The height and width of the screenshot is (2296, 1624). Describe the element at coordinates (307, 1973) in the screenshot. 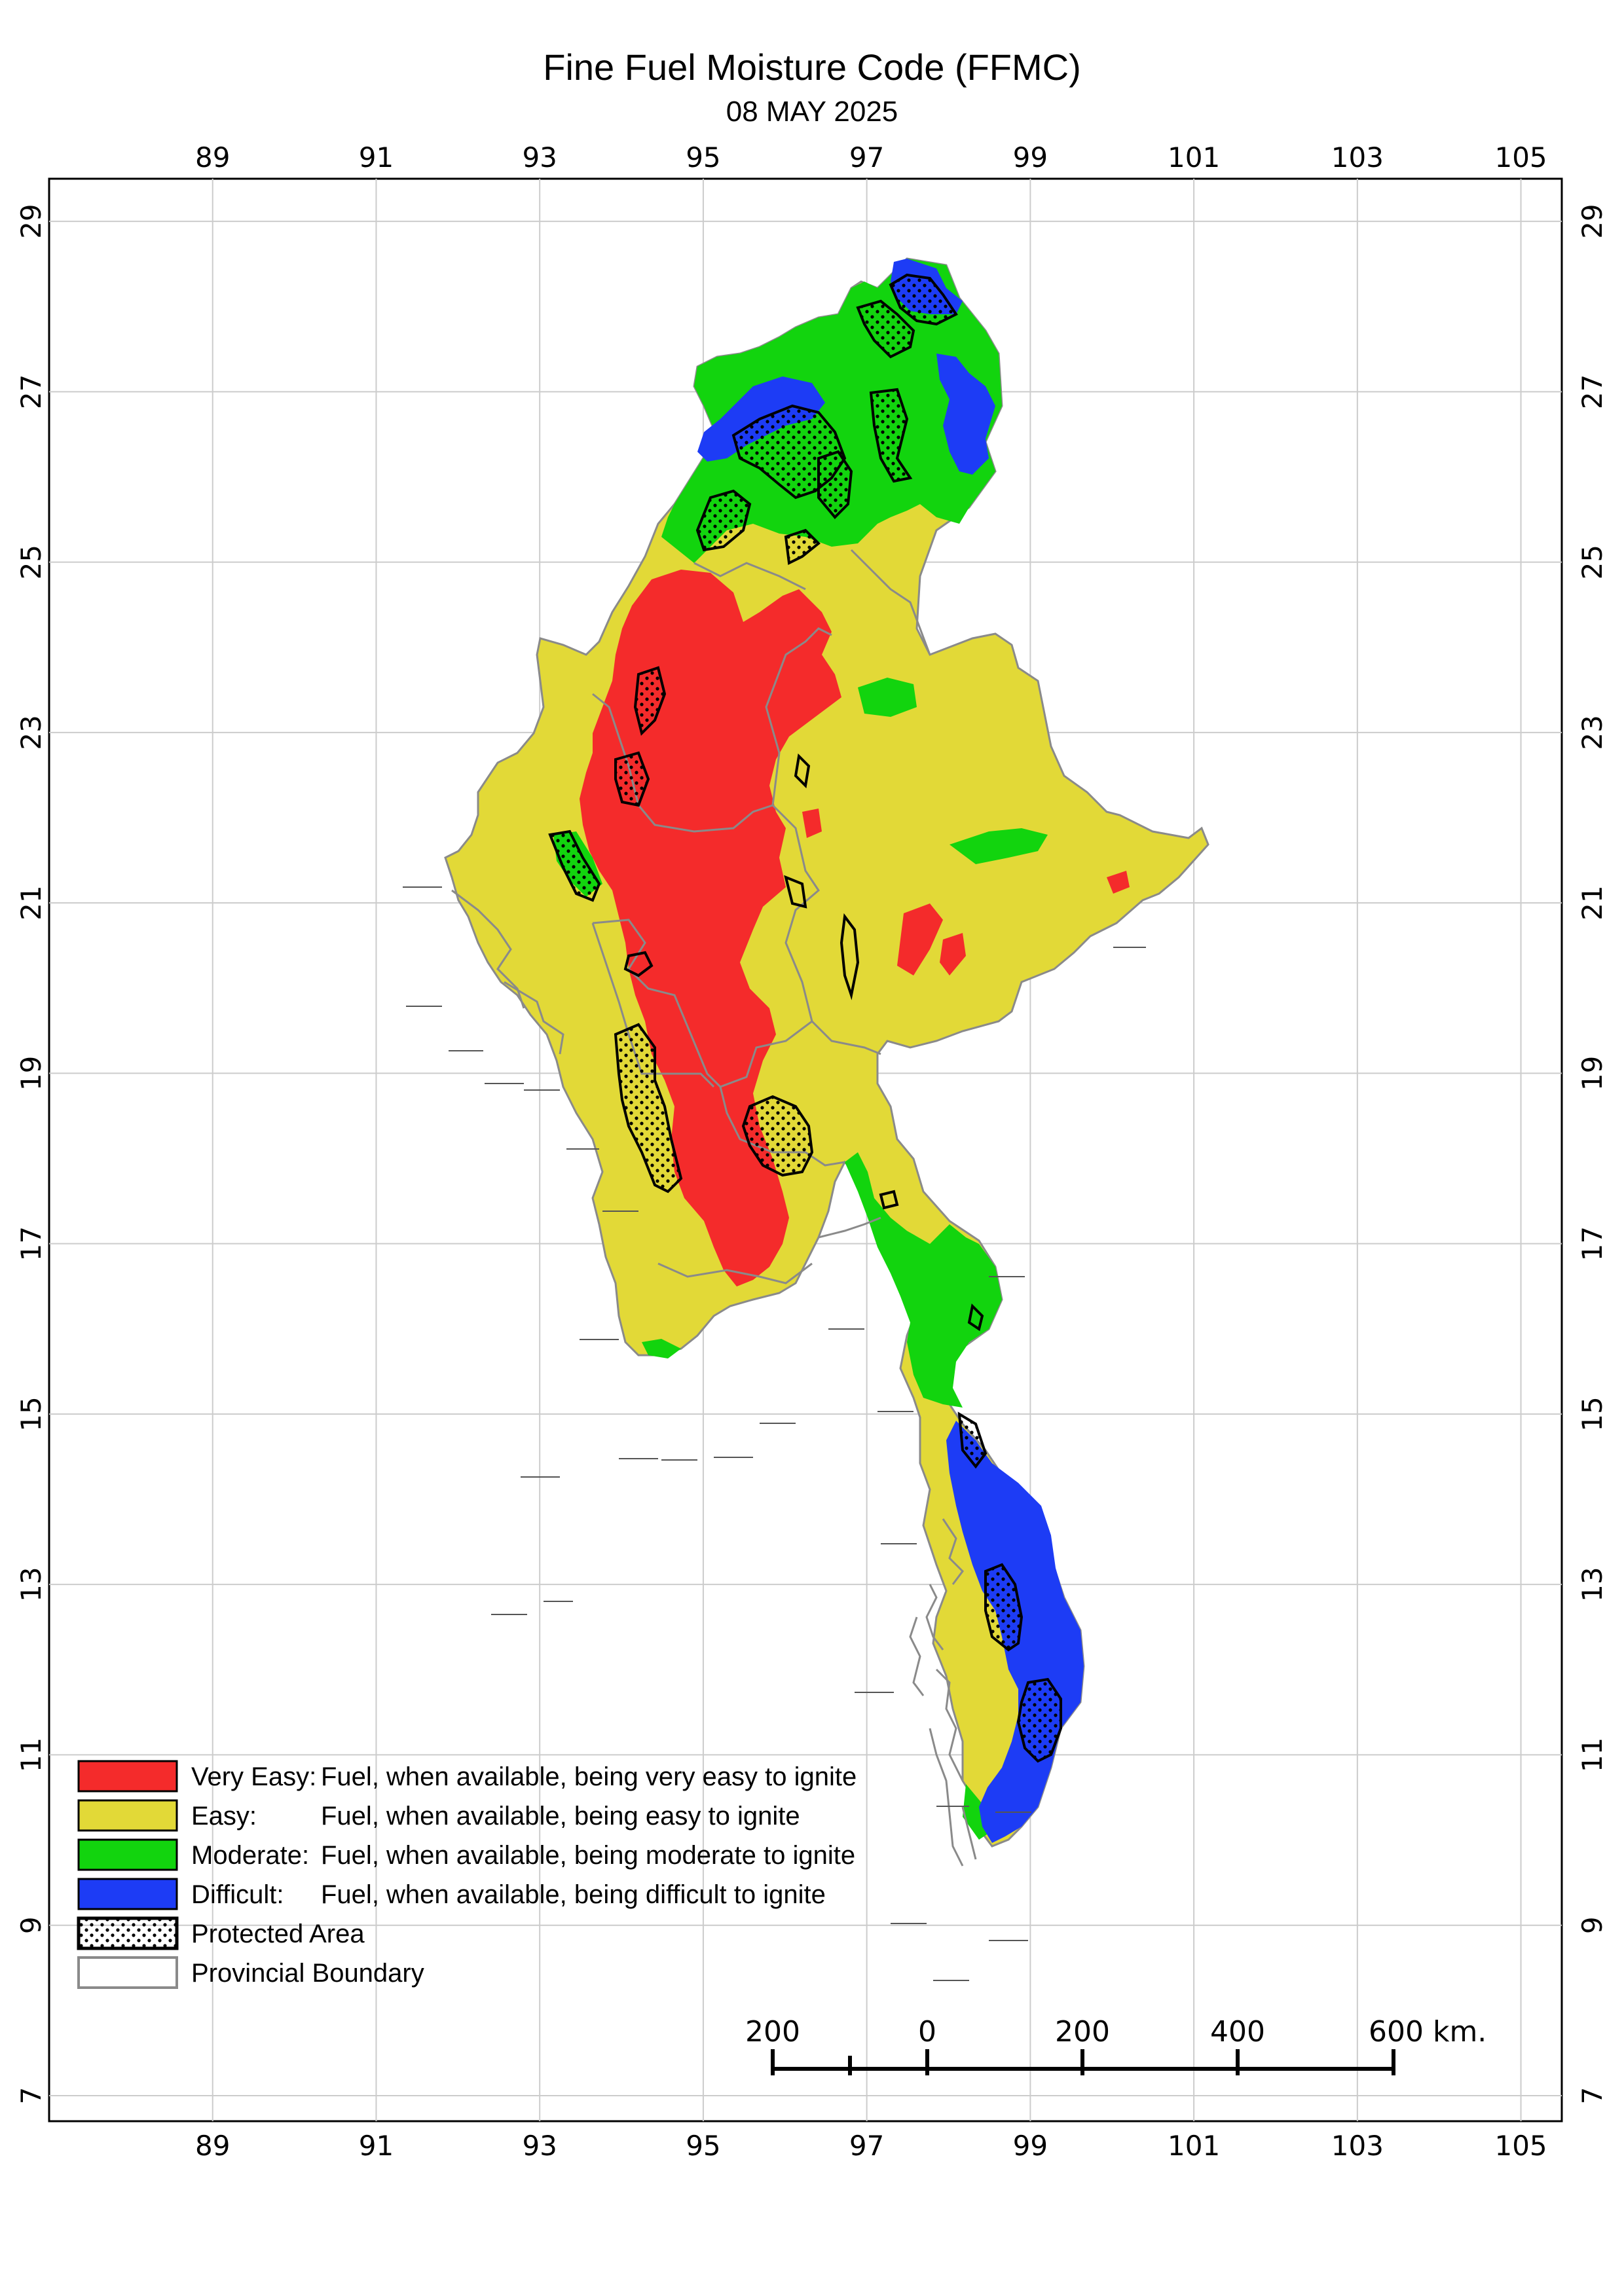

I see `legend-label-provincial-boundary: Provincial Boundary` at that location.